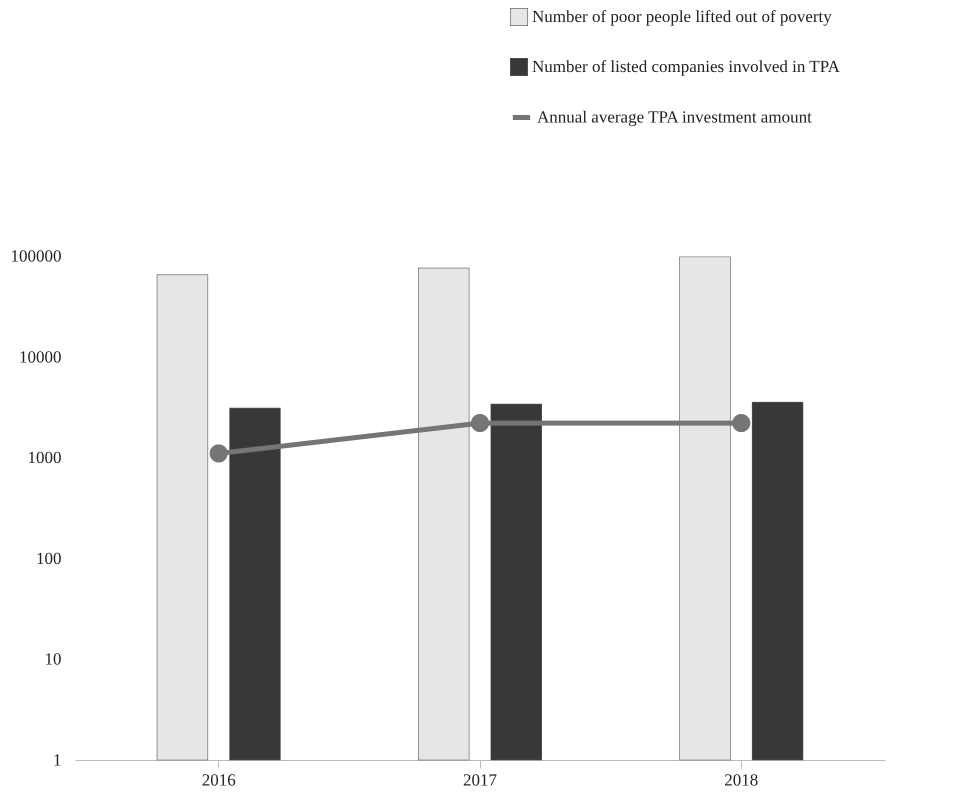 This screenshot has width=974, height=798. What do you see at coordinates (686, 66) in the screenshot?
I see `legend-label: Number of listed companies involved in TPA` at bounding box center [686, 66].